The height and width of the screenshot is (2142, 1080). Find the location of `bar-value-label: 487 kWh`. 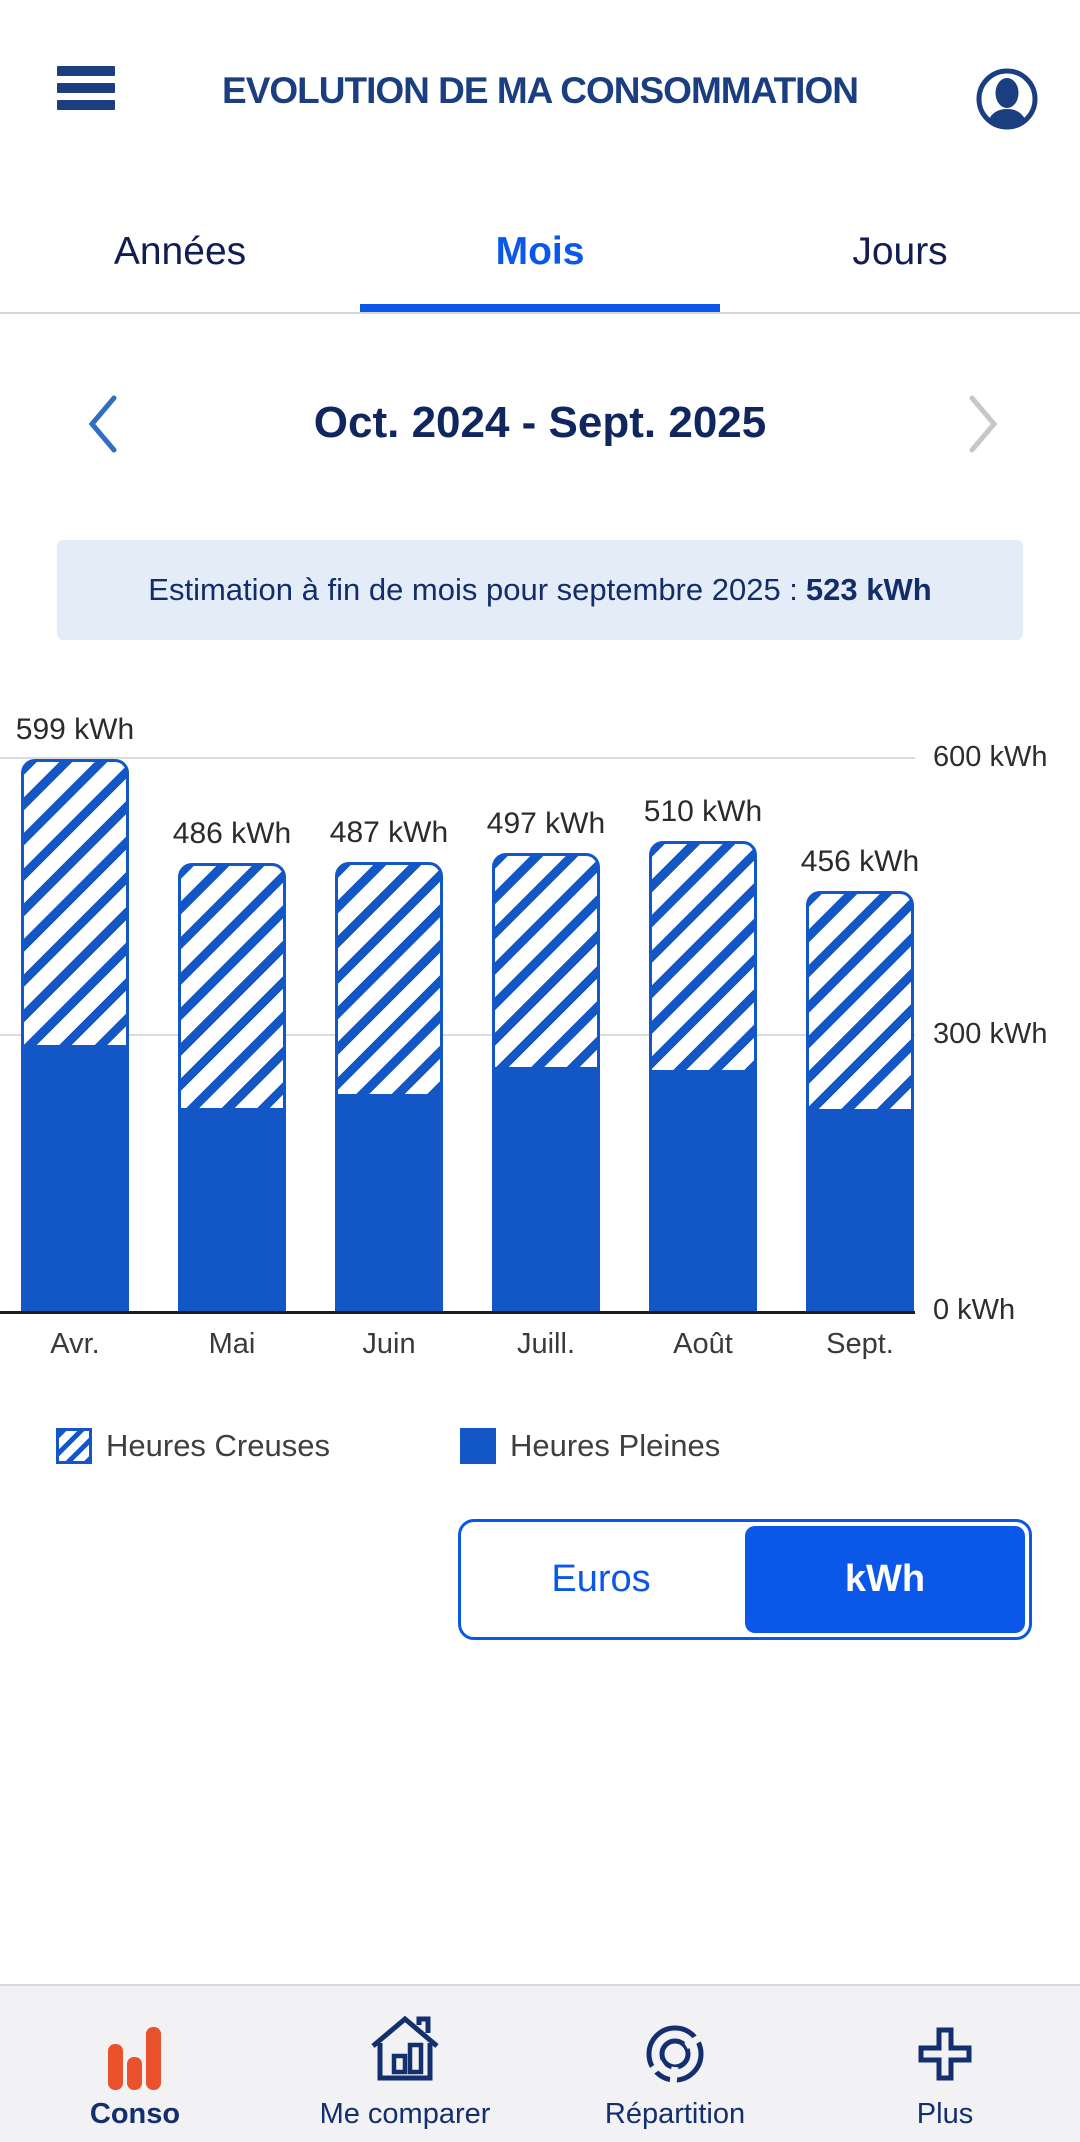

bar-value-label: 487 kWh is located at coordinates (389, 832).